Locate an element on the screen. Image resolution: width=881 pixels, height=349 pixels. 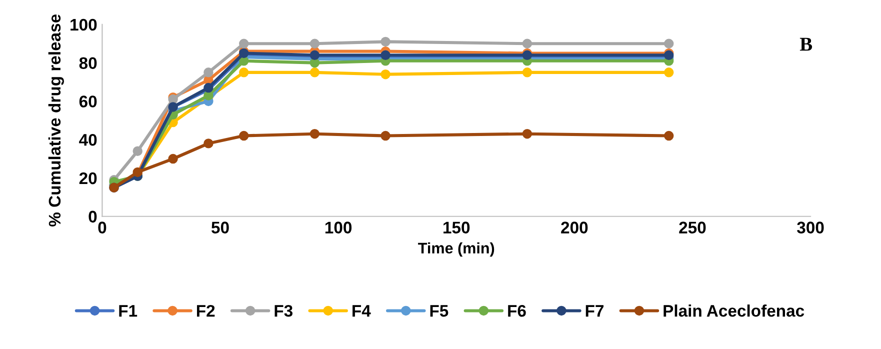
x-tick-label: 100 is located at coordinates (338, 228).